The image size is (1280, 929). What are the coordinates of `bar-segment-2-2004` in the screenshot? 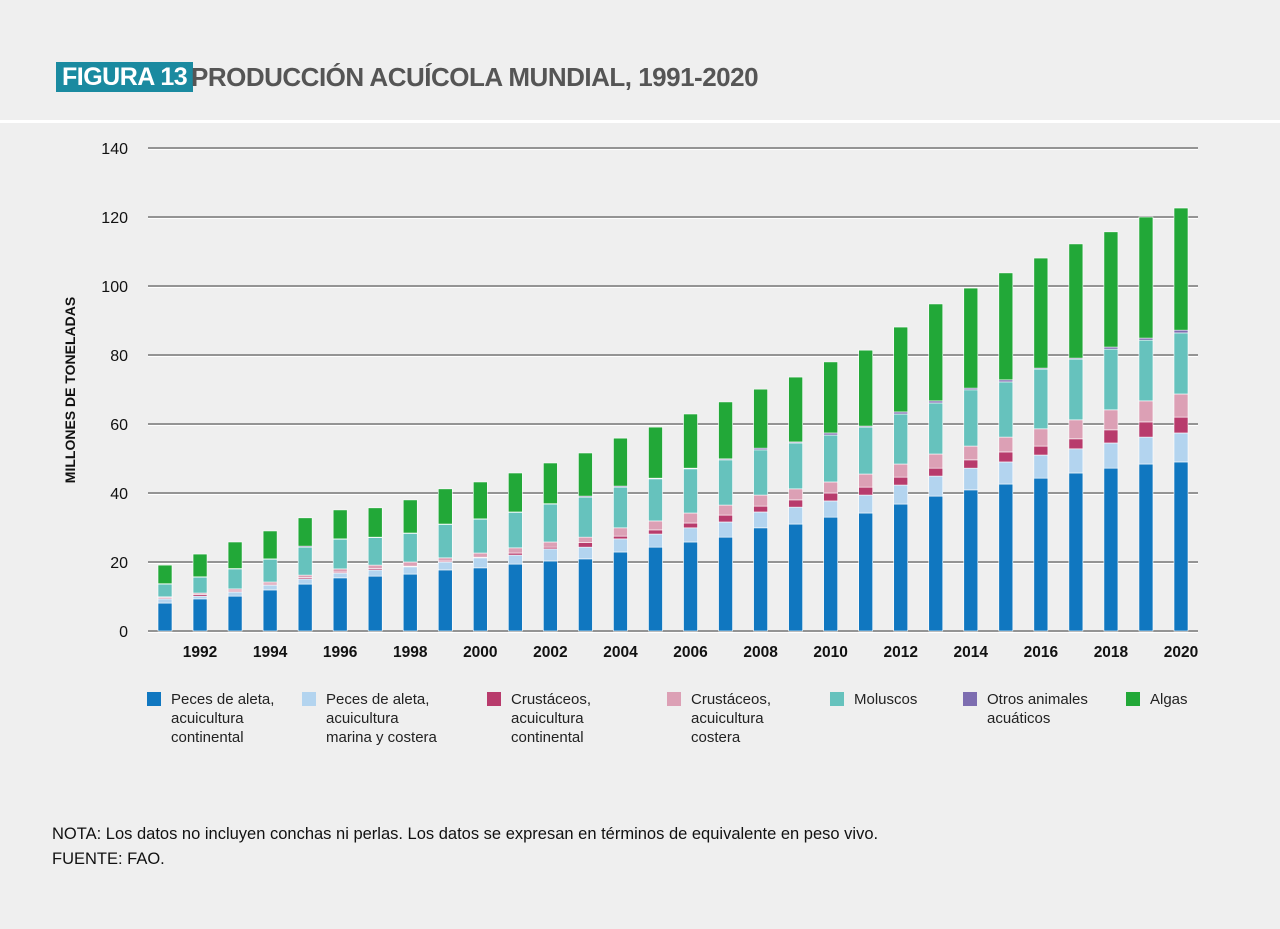 It's located at (620, 537).